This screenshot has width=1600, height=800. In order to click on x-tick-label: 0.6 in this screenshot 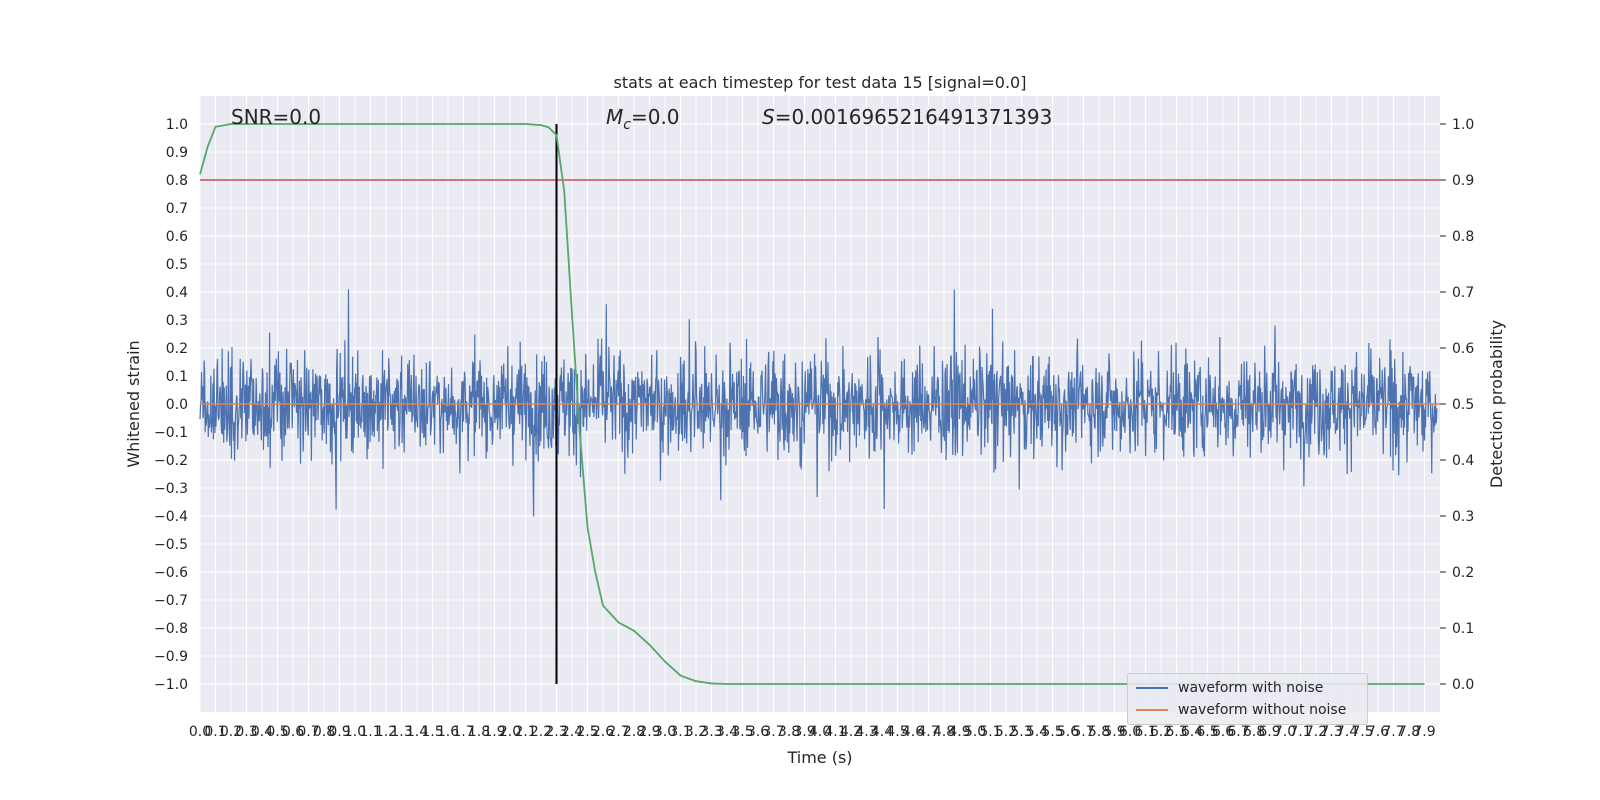, I will do `click(293, 732)`.